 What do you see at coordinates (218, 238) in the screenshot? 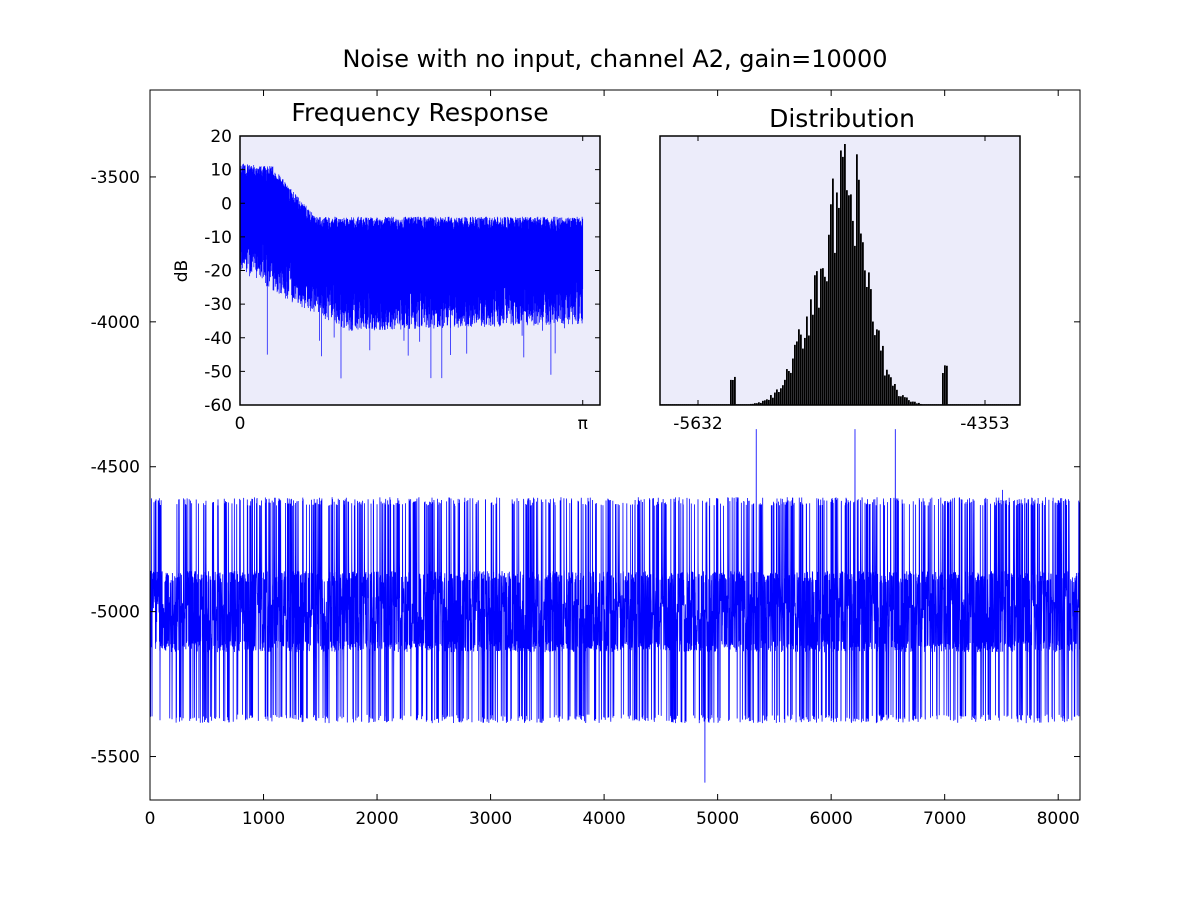
I see `frequency-response-y-tick-label: -10` at bounding box center [218, 238].